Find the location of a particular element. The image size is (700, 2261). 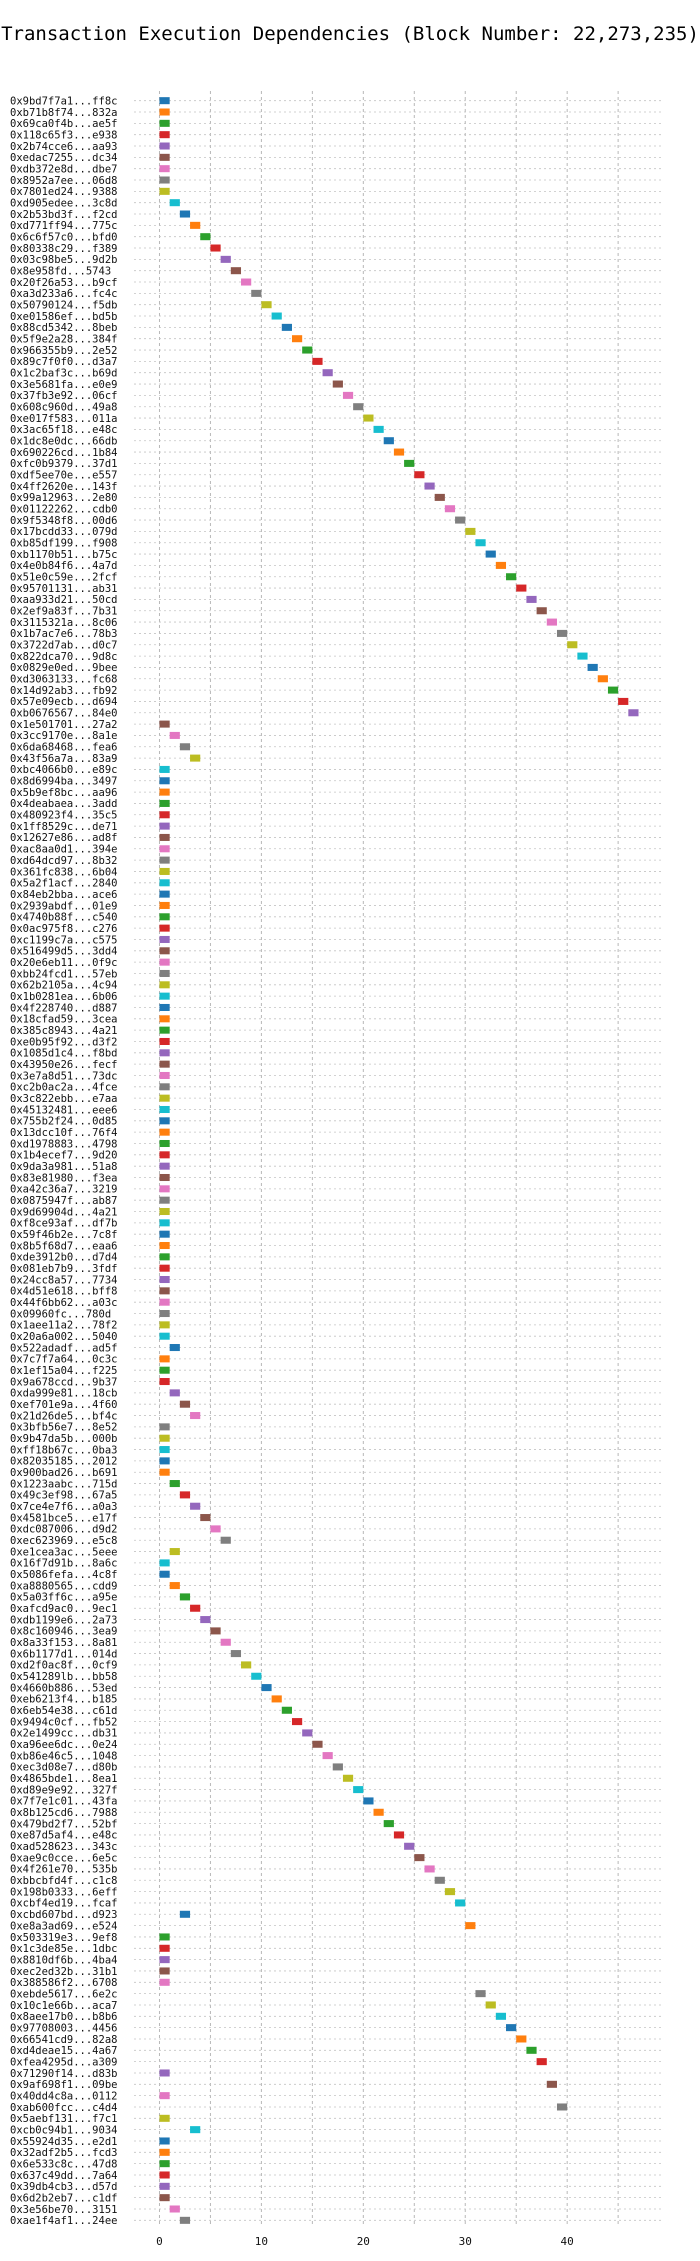

transaction-label: 0x3e7a8d51...73dc is located at coordinates (63, 1076).